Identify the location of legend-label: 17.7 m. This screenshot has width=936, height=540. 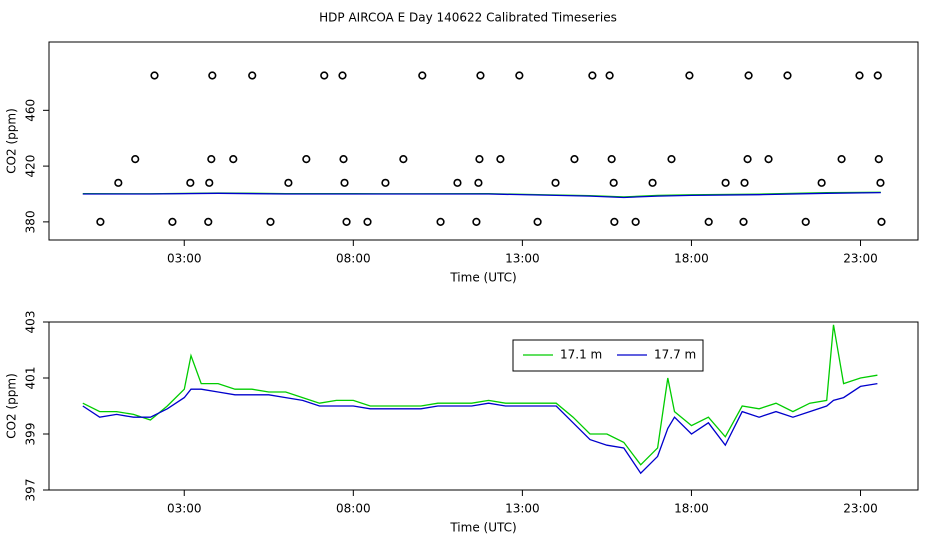
(675, 355).